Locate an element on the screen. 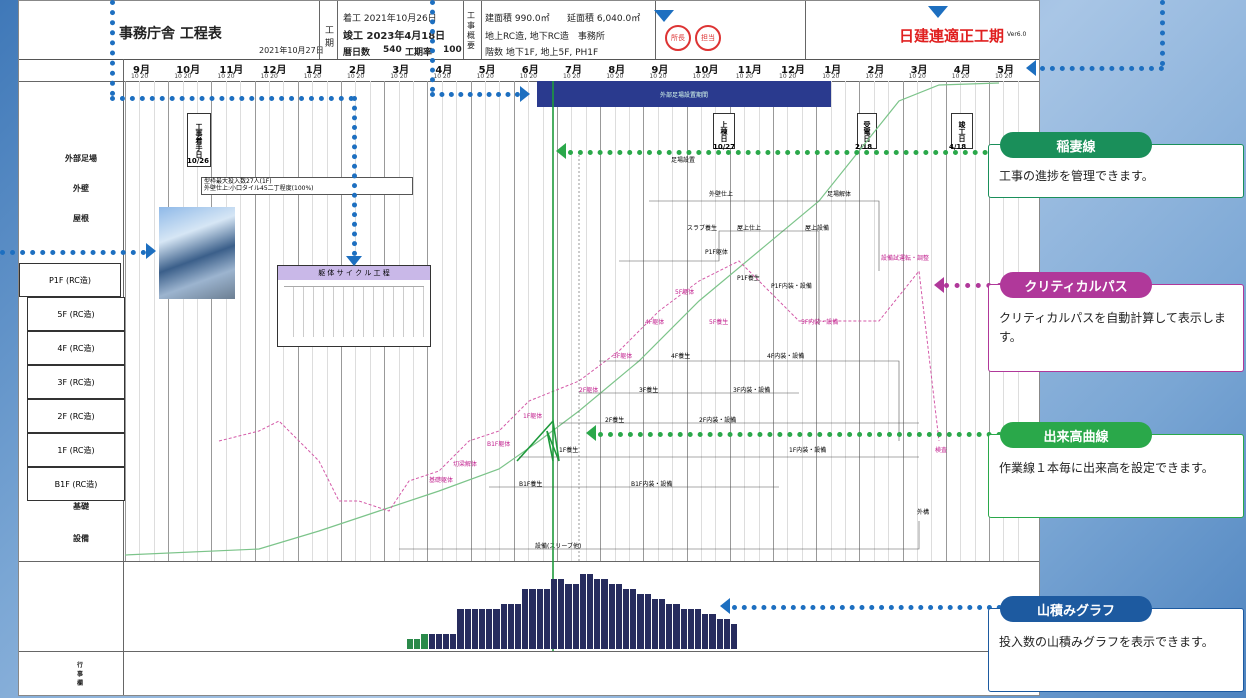 This screenshot has height=698, width=1246. note-formwork: 型枠最大投入数27人(1F) is located at coordinates (238, 181).